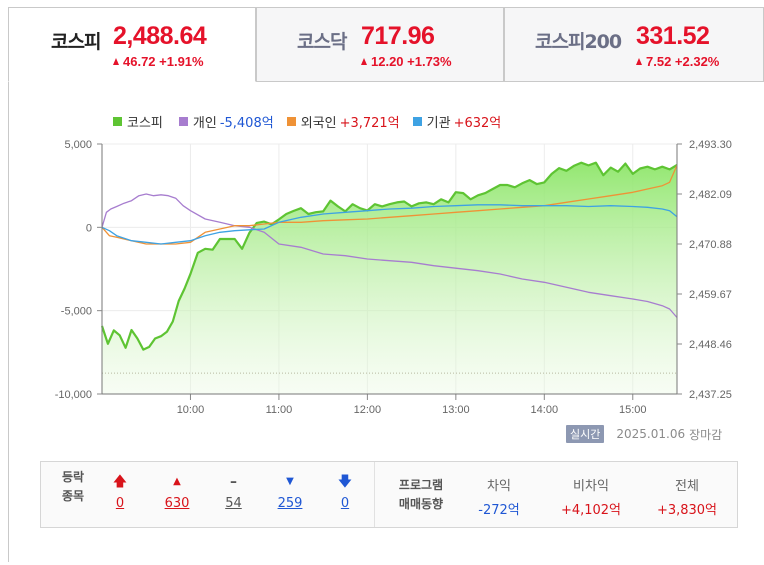 The height and width of the screenshot is (565, 764). I want to click on legend-swatch-institution, so click(417, 121).